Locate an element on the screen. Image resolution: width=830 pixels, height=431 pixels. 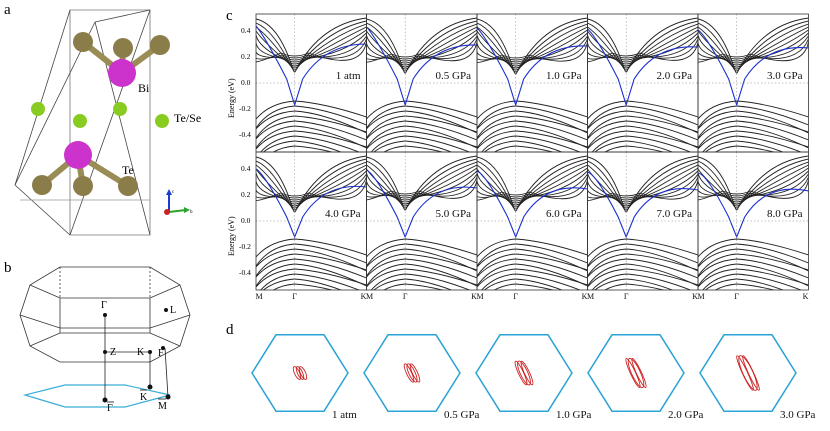
pressure-label: 4.0 GPa is located at coordinates (343, 214).